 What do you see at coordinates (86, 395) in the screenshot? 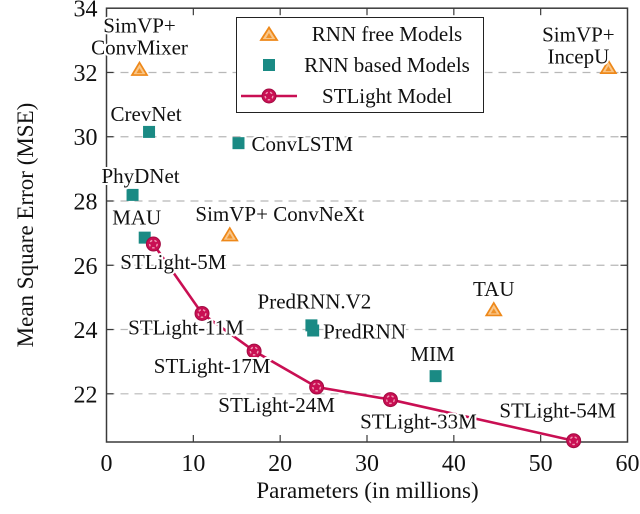
I see `y-tick-label: 22` at bounding box center [86, 395].